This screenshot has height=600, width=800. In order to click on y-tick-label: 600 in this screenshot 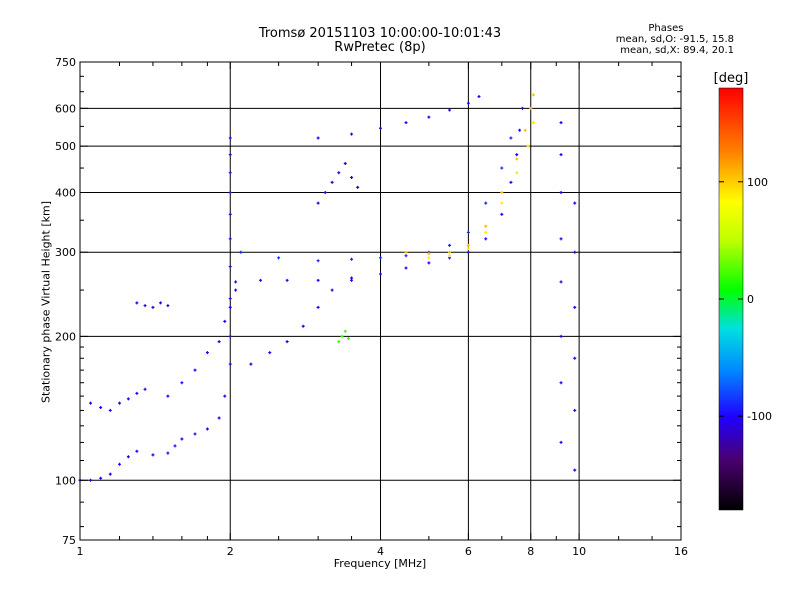, I will do `click(65, 108)`.